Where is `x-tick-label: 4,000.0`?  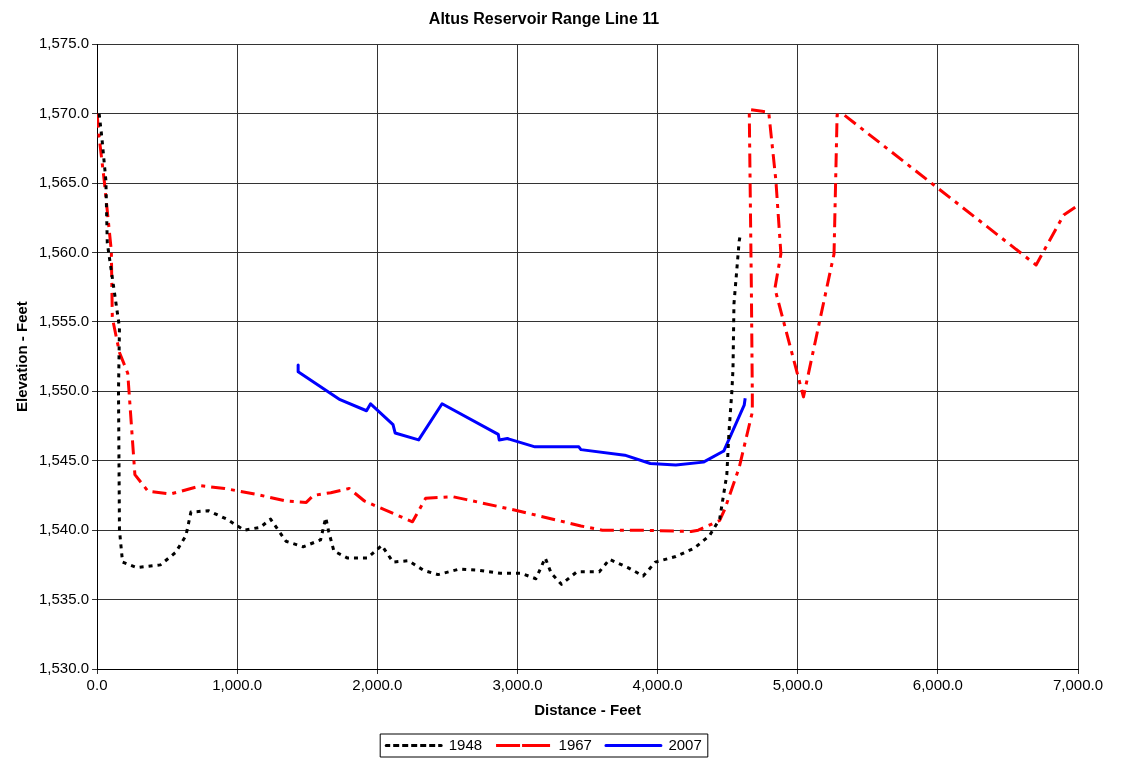 x-tick-label: 4,000.0 is located at coordinates (657, 685).